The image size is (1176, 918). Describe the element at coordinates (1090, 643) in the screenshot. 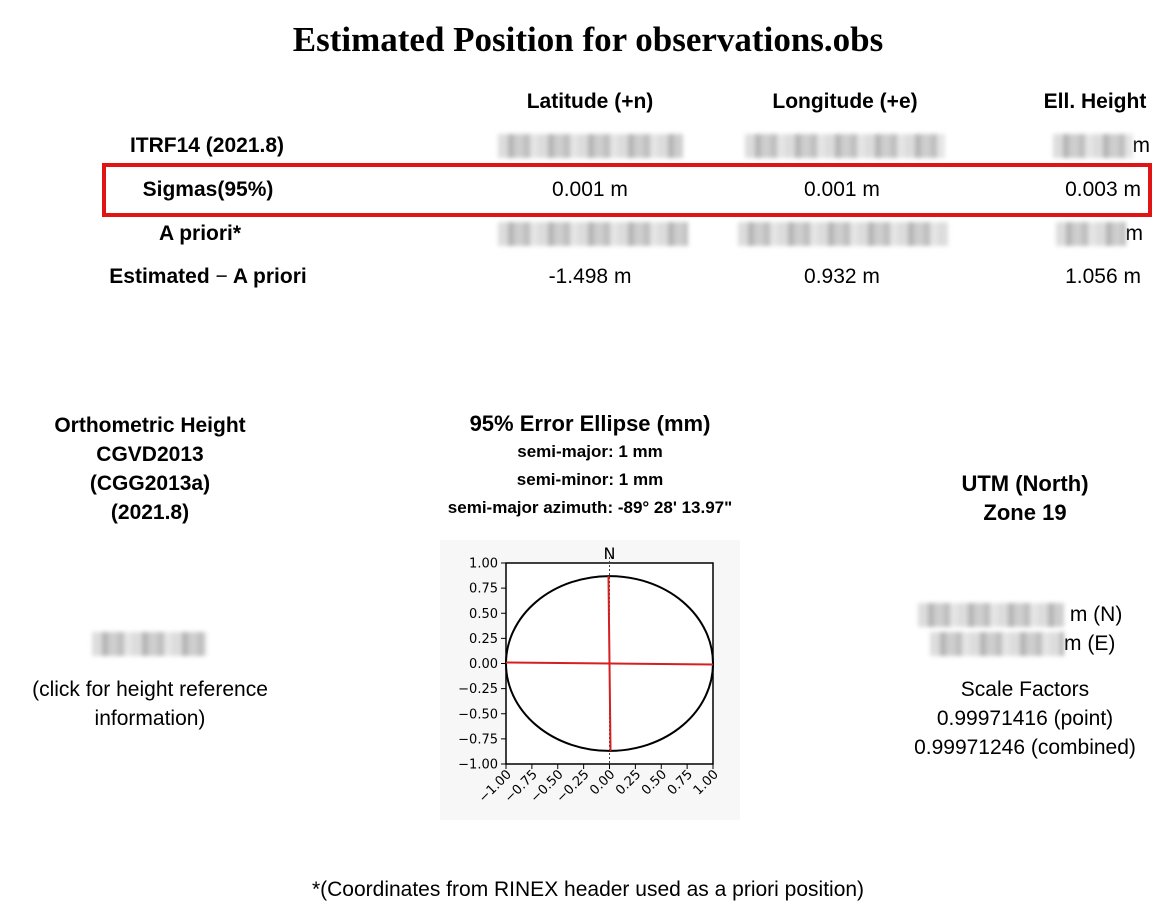

I see `easting-unit: m (E)` at that location.